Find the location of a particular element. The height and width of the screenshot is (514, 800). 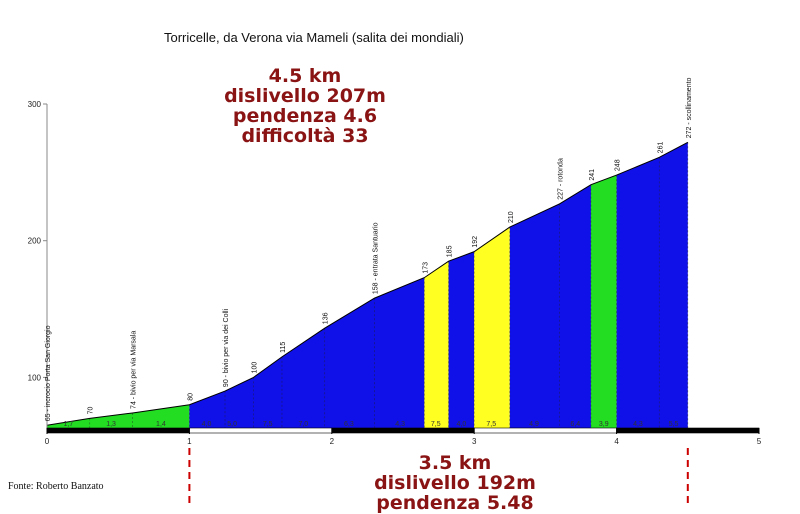

altitude-label: 90 - bivio per via dei Colli is located at coordinates (226, 347).